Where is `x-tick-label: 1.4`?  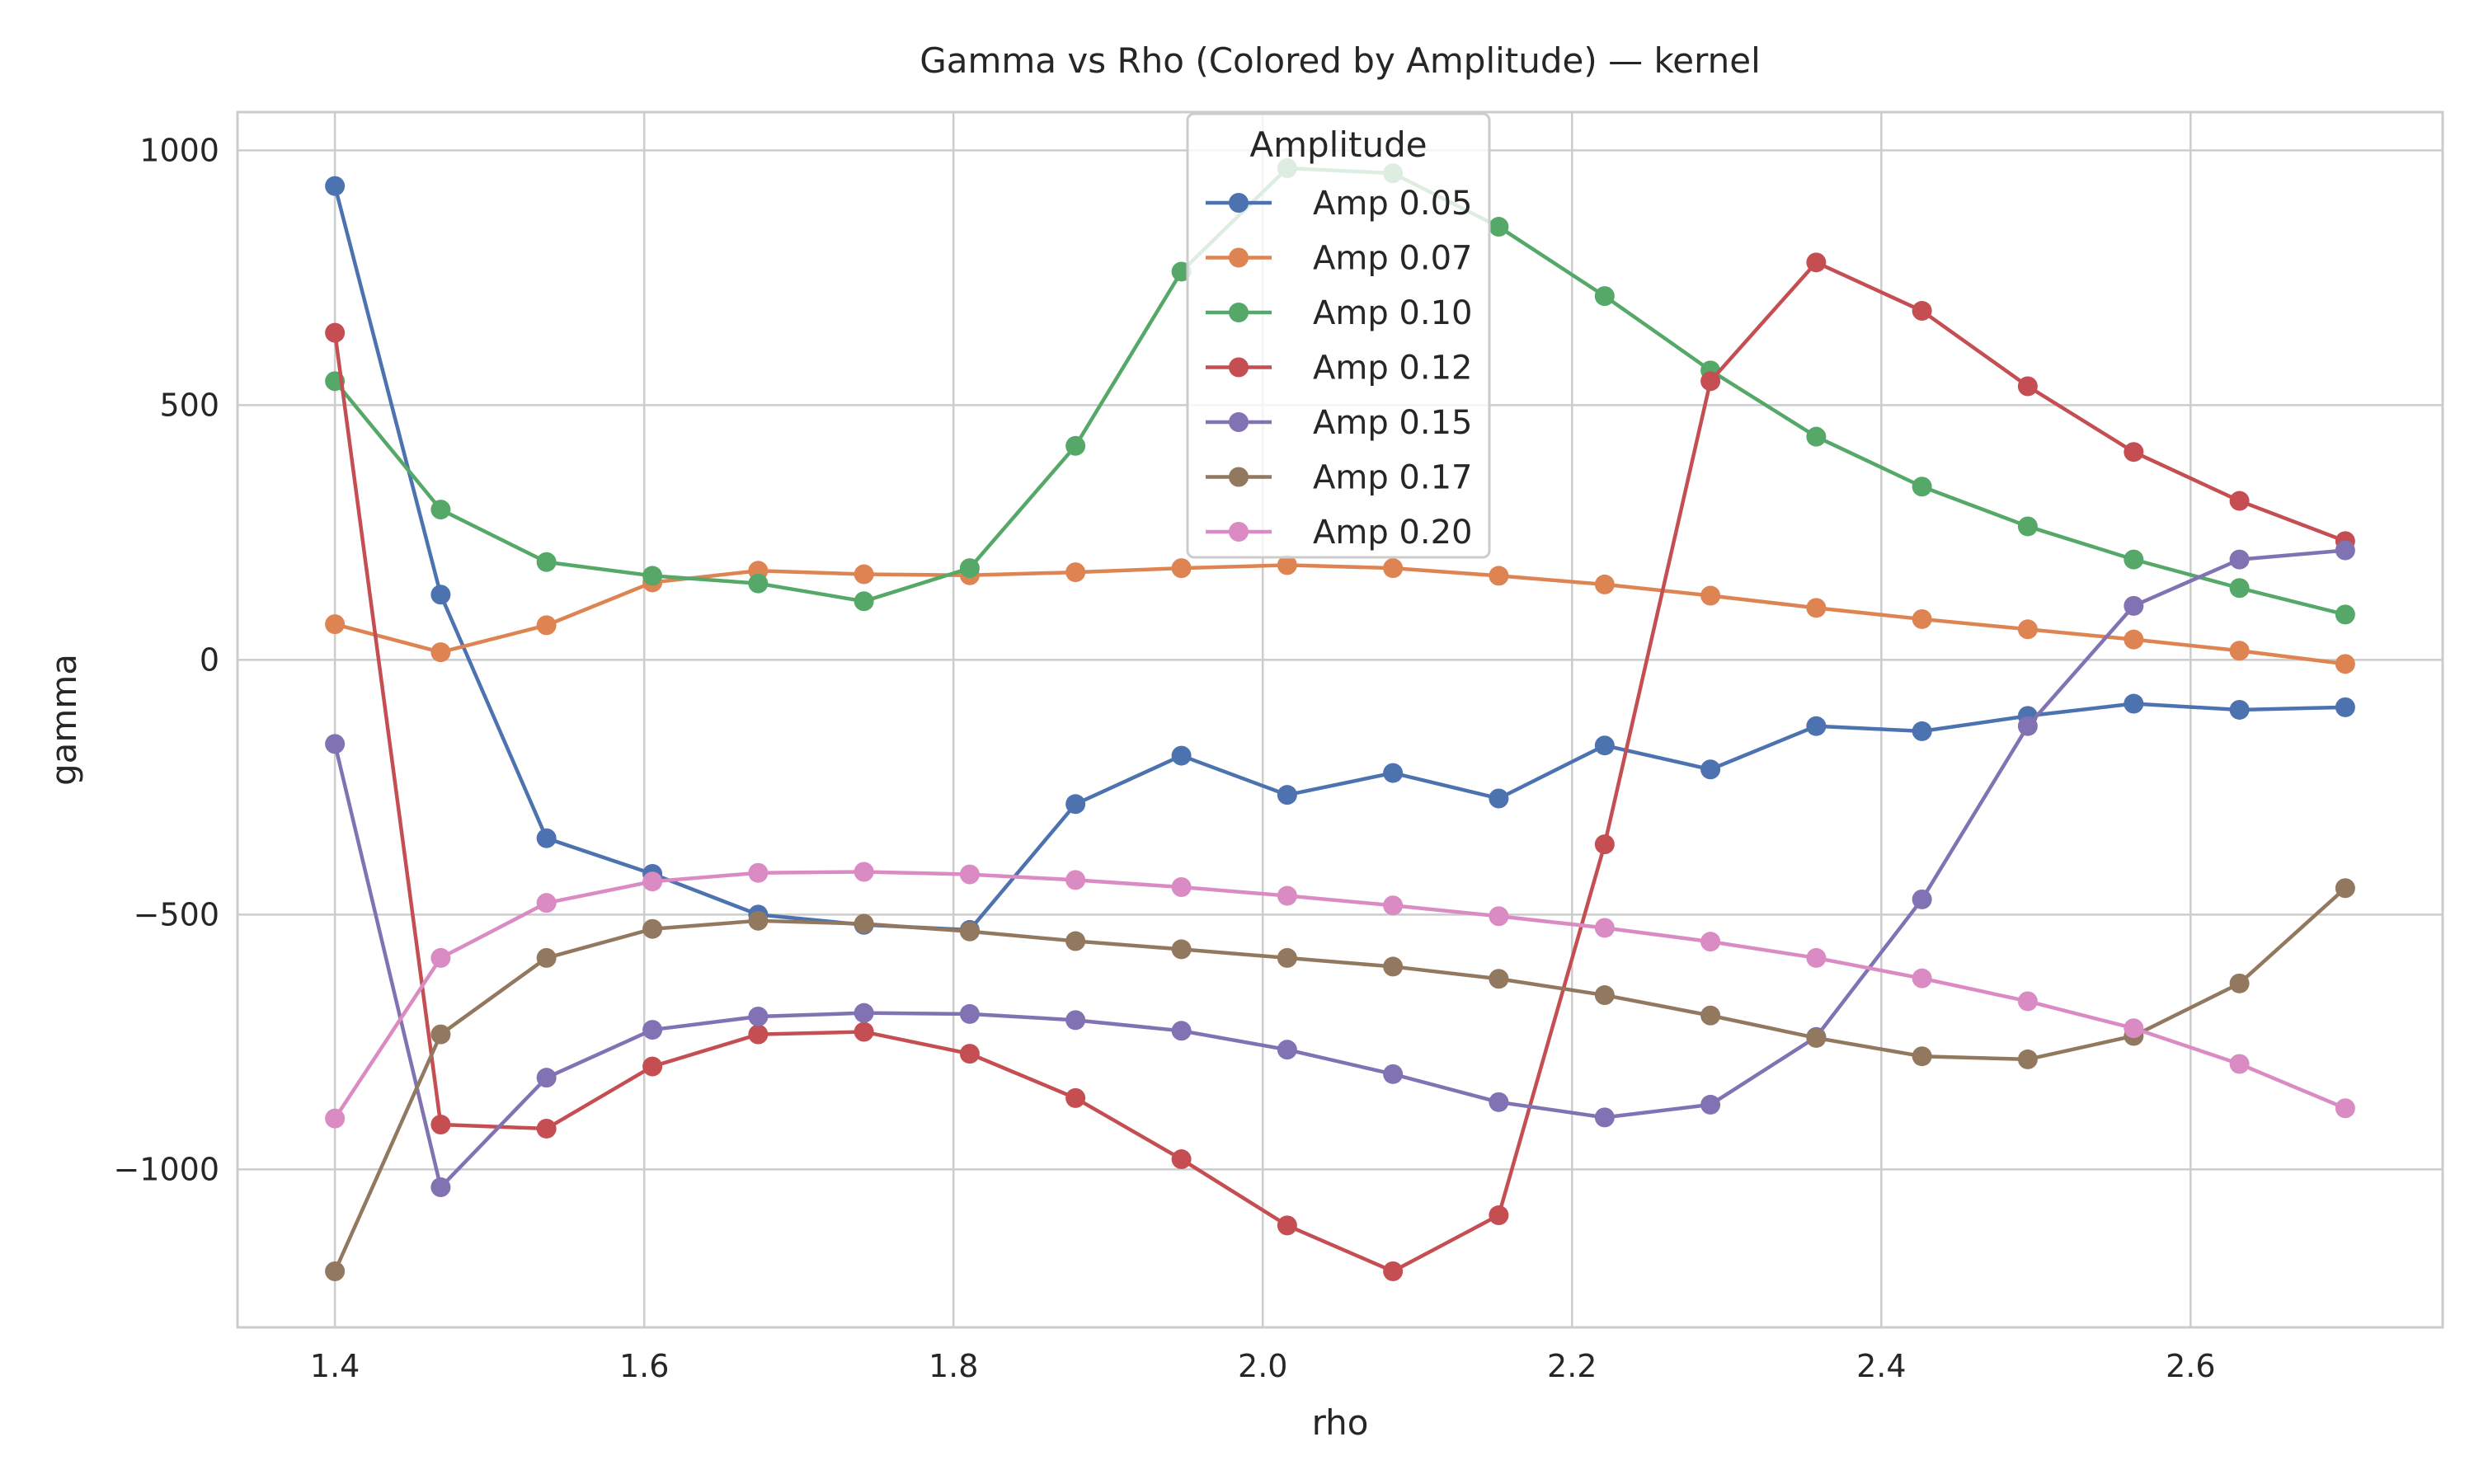
x-tick-label: 1.4 is located at coordinates (335, 1366).